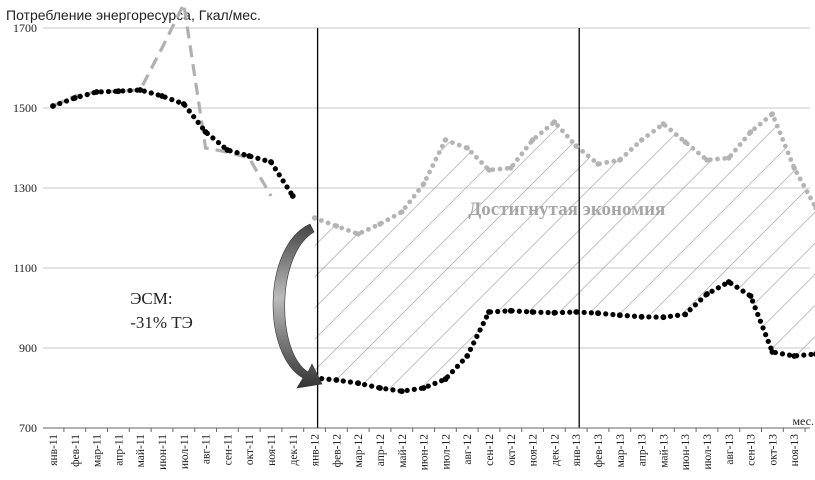 The width and height of the screenshot is (815, 480). What do you see at coordinates (25, 28) in the screenshot?
I see `y-tick-label: 1700` at bounding box center [25, 28].